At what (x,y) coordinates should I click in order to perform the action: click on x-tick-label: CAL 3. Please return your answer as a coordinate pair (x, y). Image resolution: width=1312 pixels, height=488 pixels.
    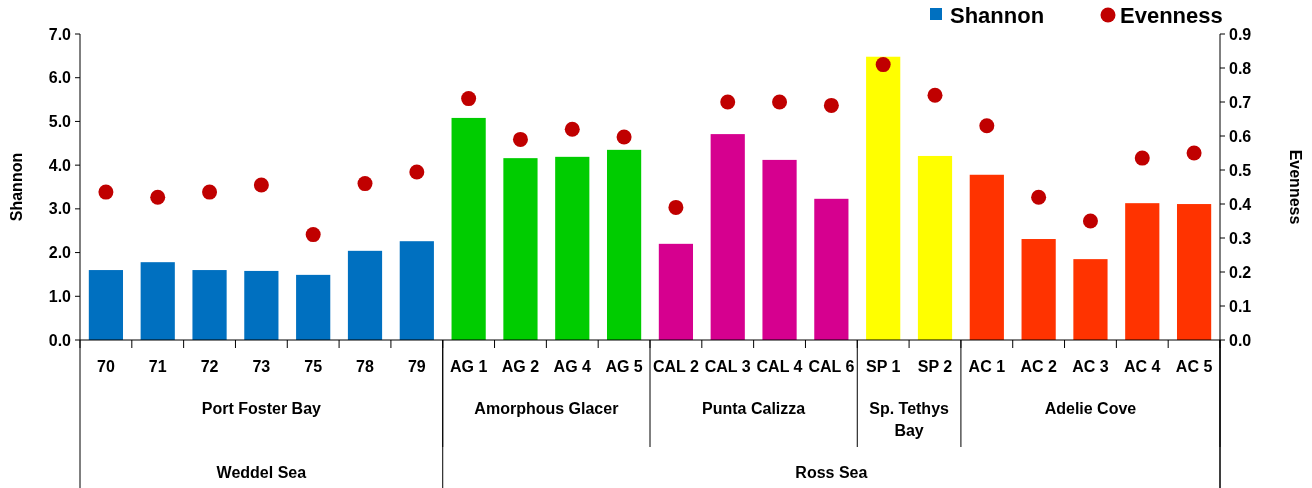
    Looking at the image, I should click on (727, 366).